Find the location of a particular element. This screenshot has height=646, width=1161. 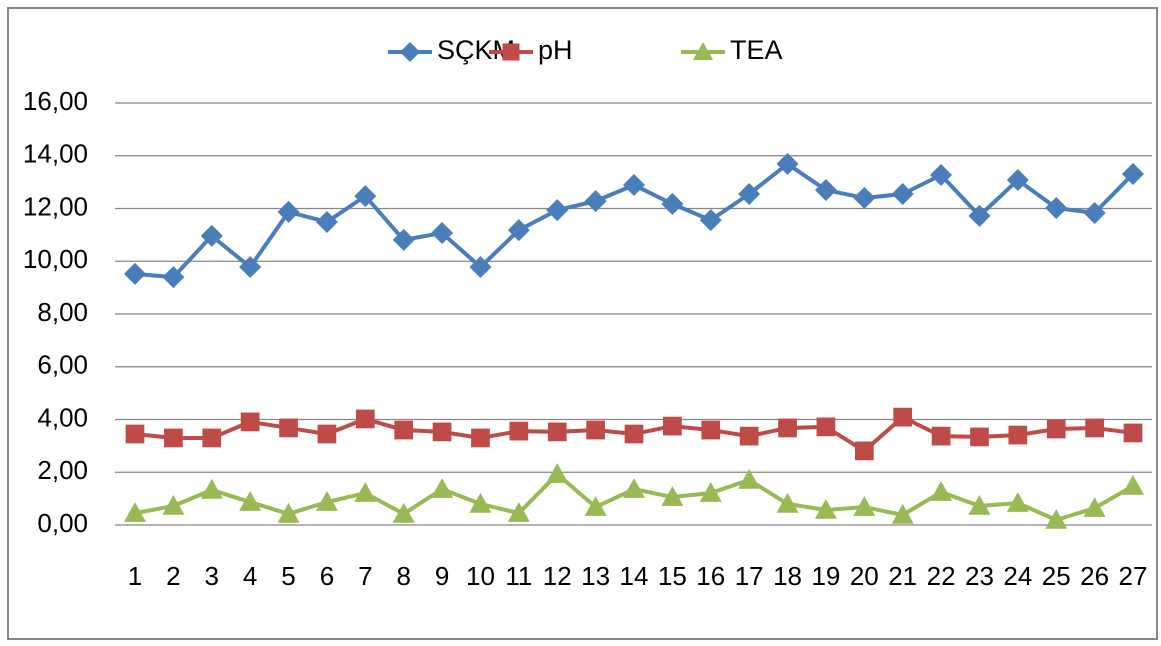

x-tick-label: 13 is located at coordinates (595, 576).